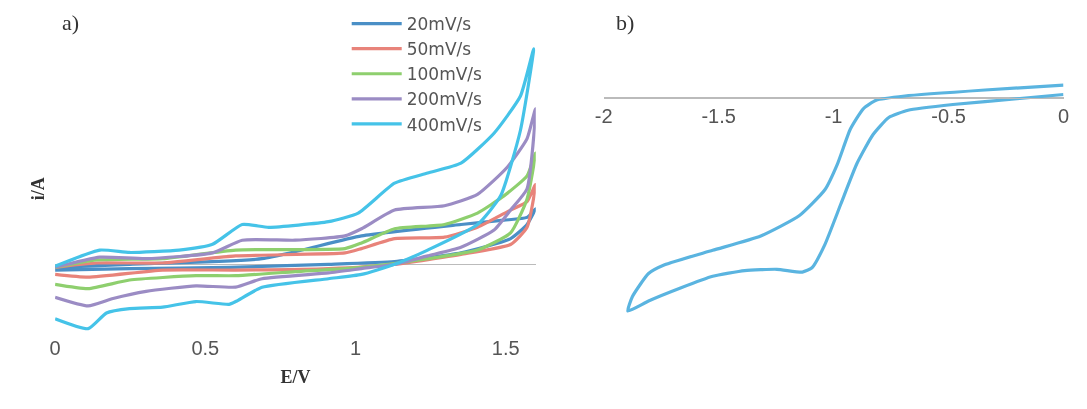  I want to click on y-axis-title: i/A, so click(38, 189).